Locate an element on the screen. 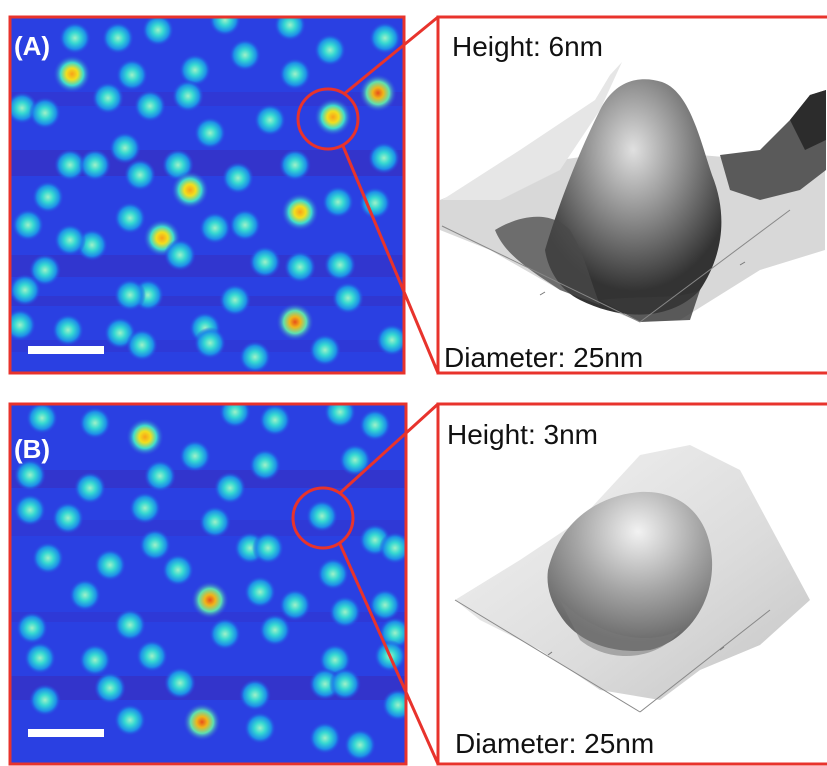 The image size is (827, 766). height-caption-b: Height: 3nm is located at coordinates (522, 434).